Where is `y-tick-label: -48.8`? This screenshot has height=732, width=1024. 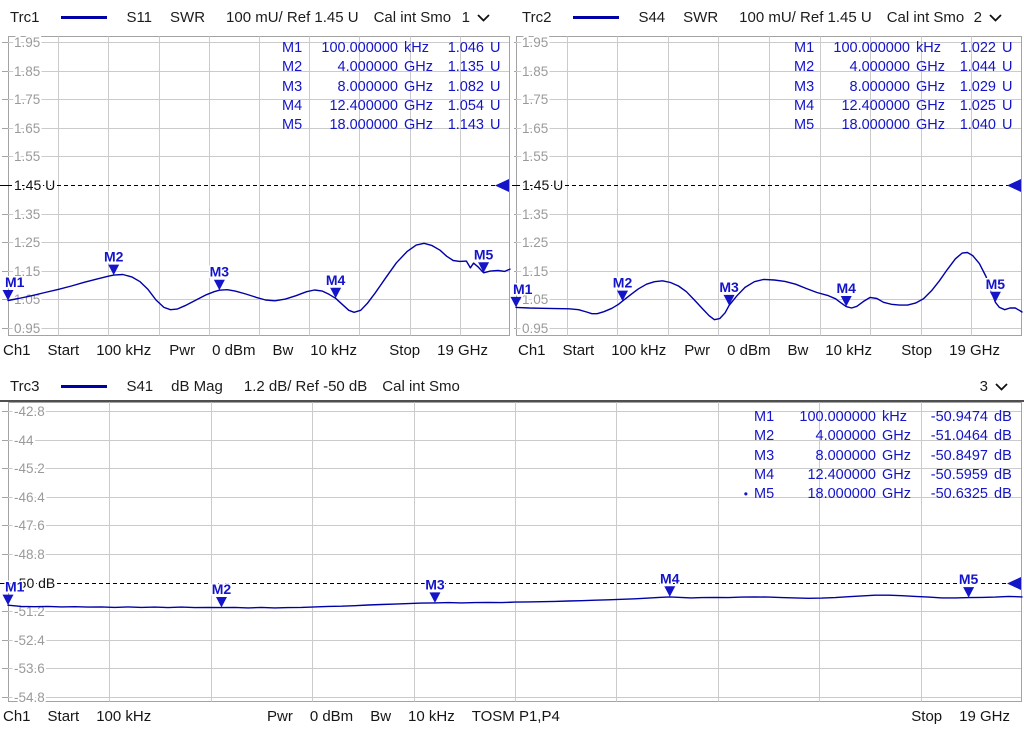
y-tick-label: -48.8 is located at coordinates (29, 554).